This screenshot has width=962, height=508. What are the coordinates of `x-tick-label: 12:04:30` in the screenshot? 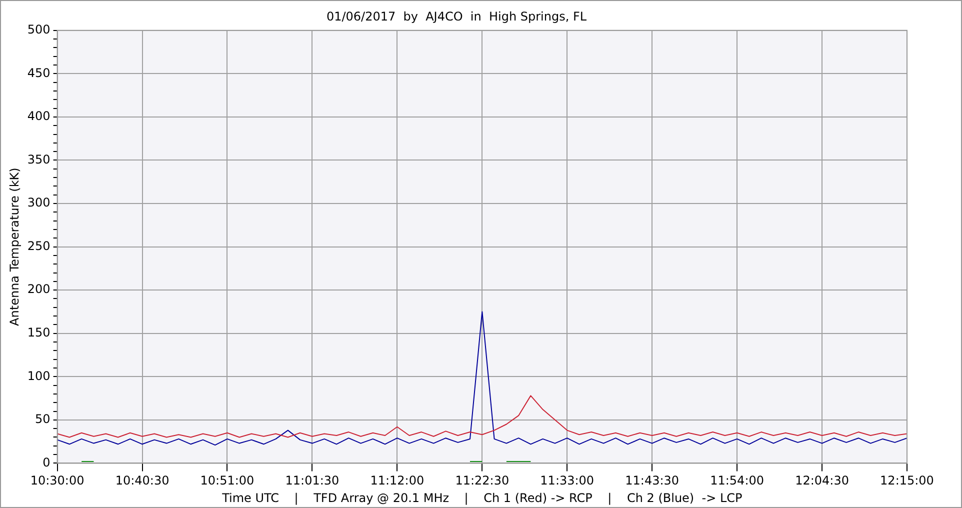 It's located at (822, 481).